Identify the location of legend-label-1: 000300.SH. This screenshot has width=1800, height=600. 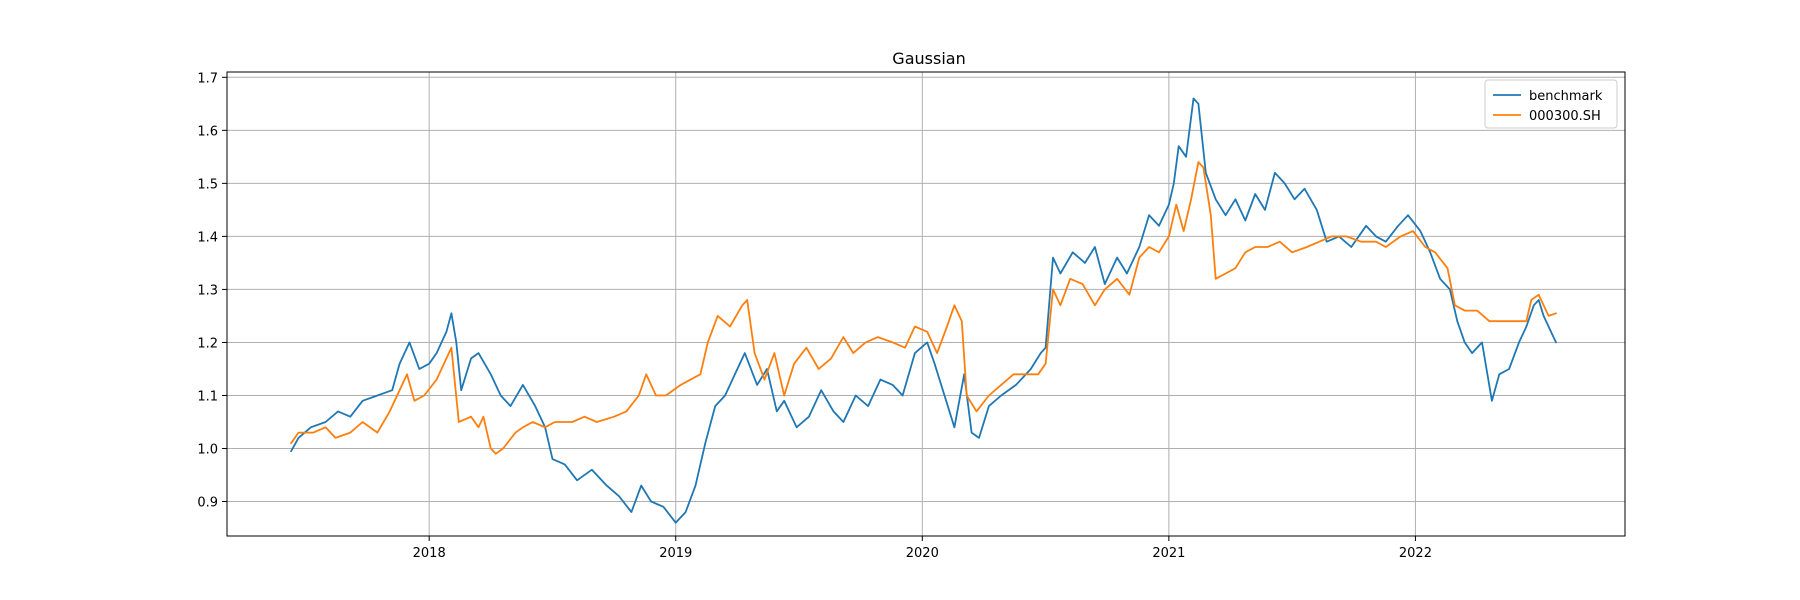
(1565, 116).